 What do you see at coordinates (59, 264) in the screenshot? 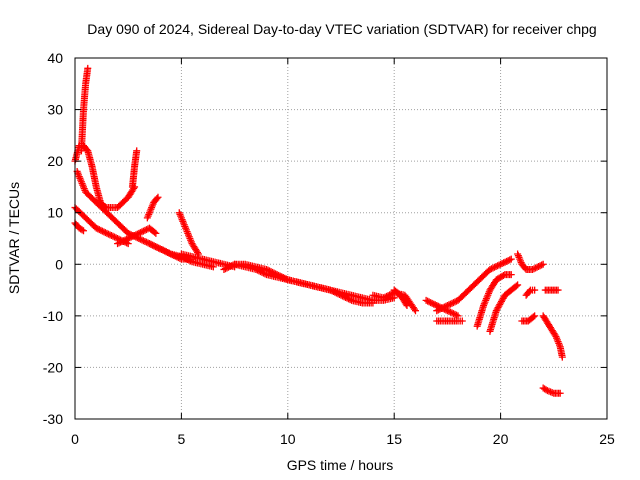
I see `y-tick-label: 0` at bounding box center [59, 264].